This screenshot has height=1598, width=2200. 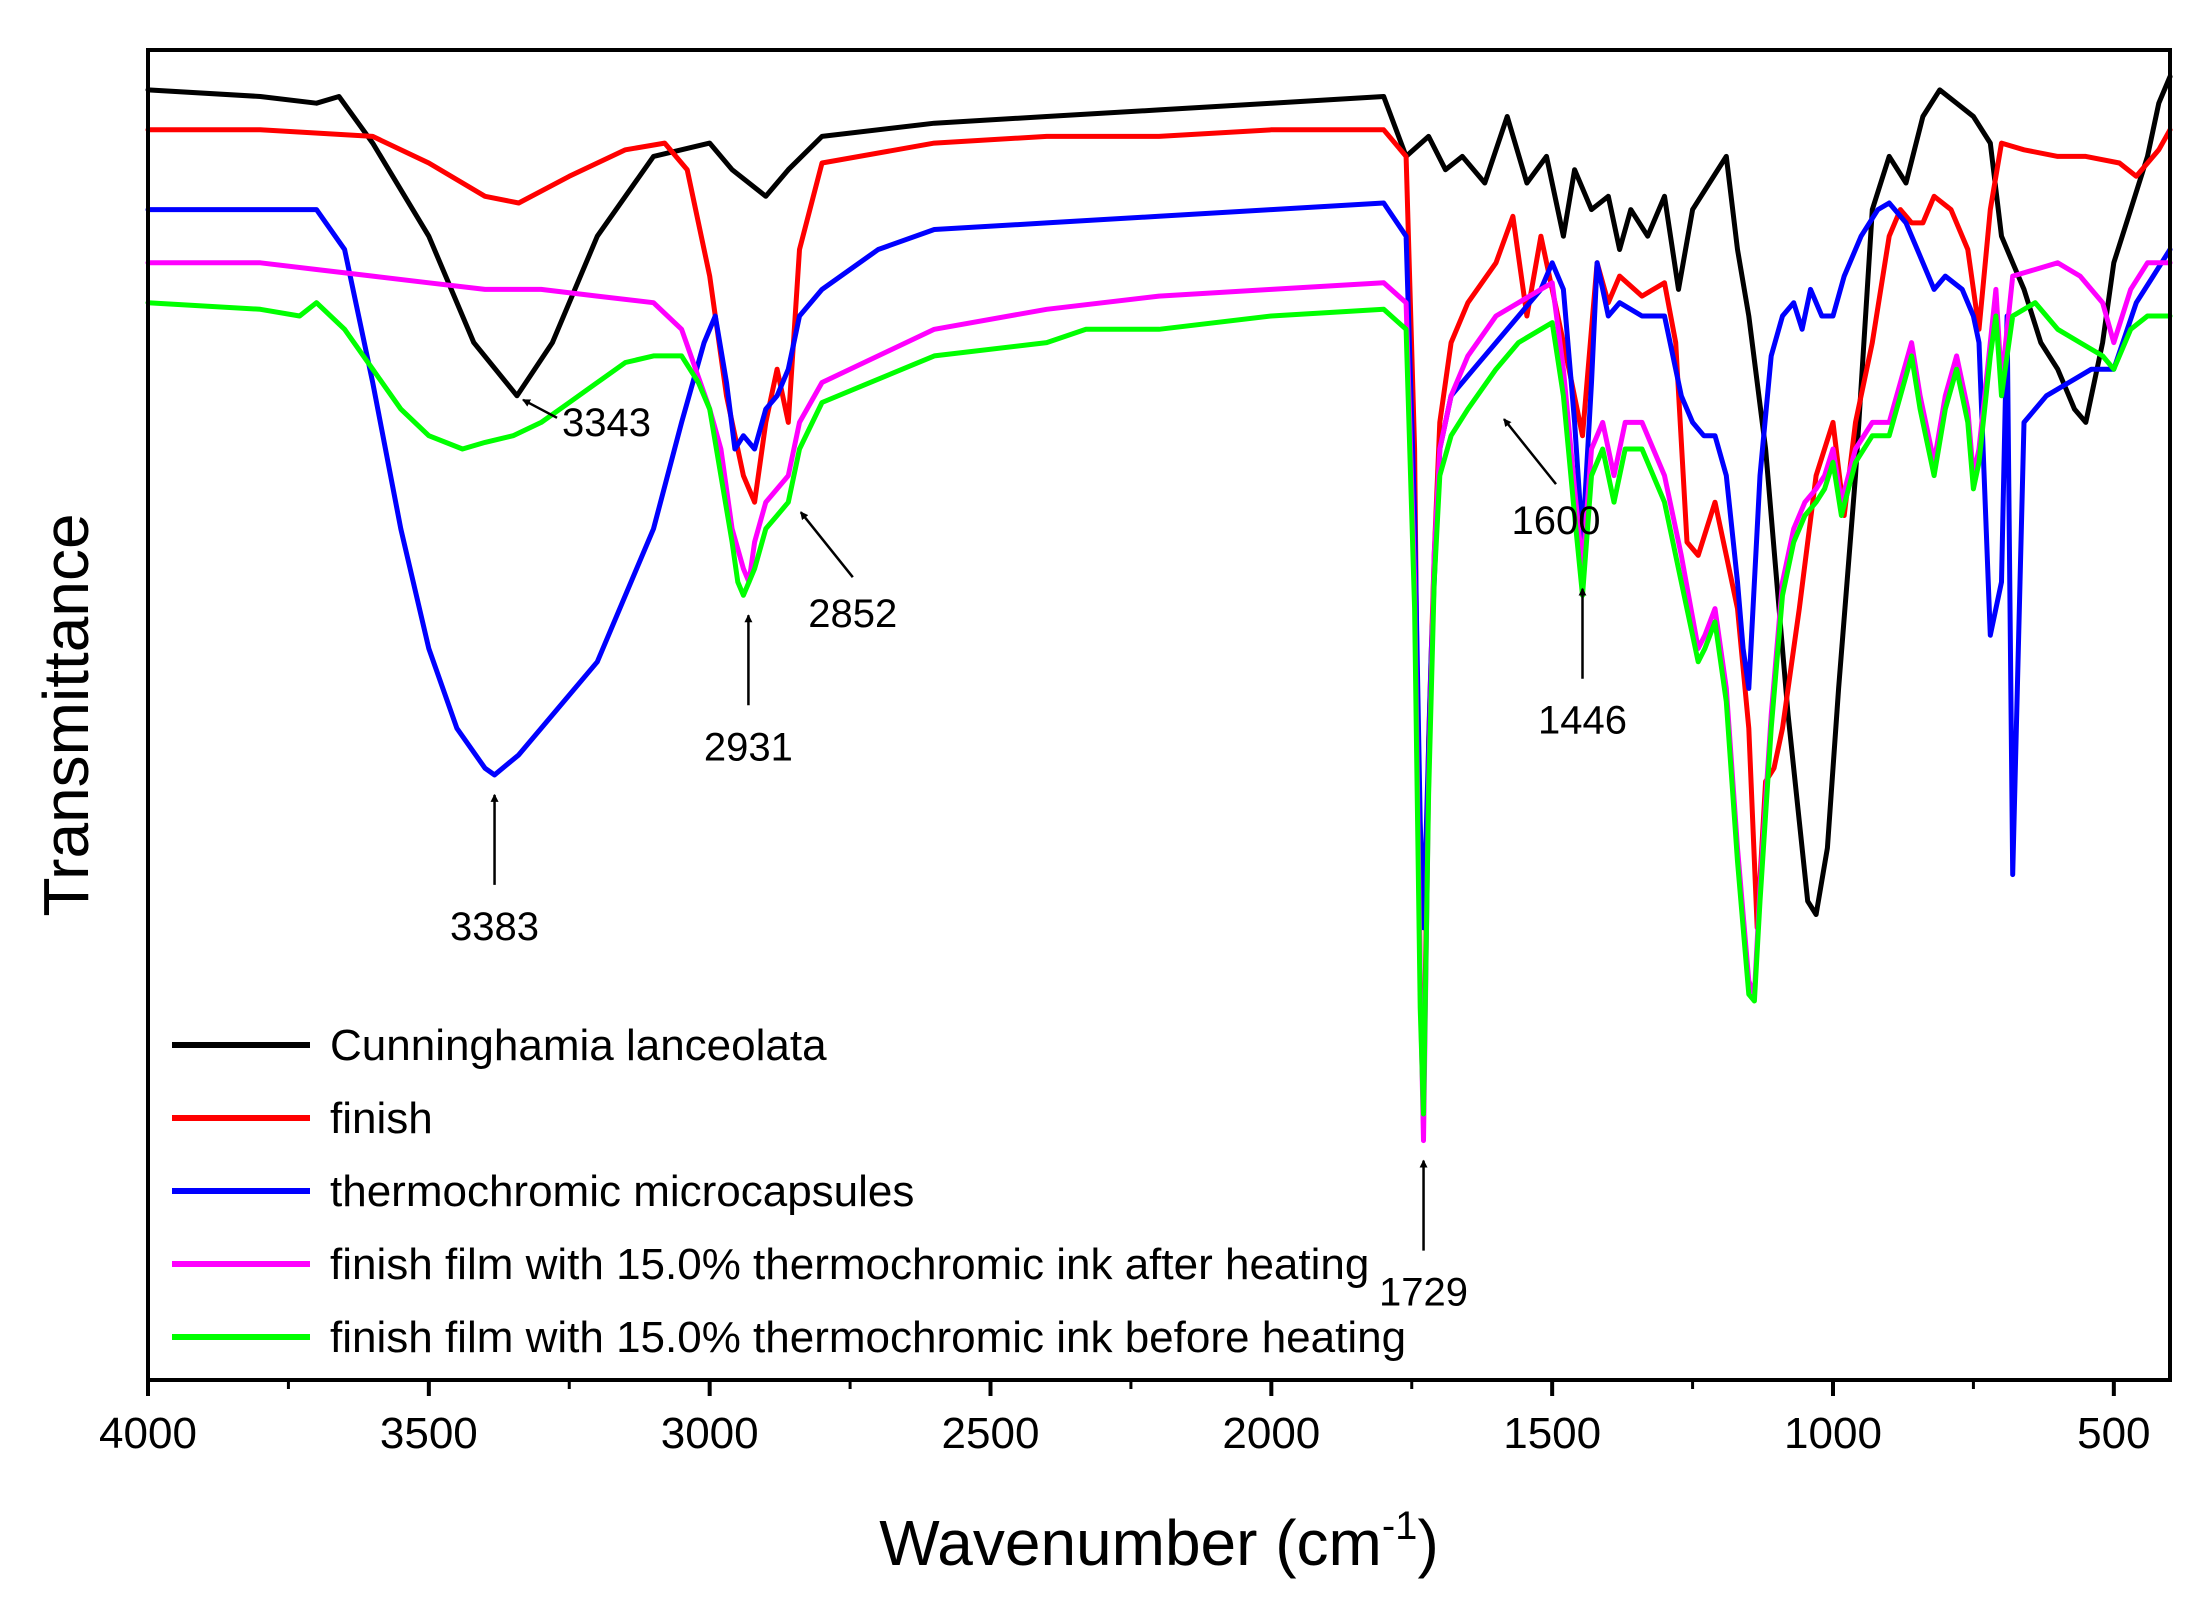 What do you see at coordinates (148, 1433) in the screenshot?
I see `x-tick-label: 4000` at bounding box center [148, 1433].